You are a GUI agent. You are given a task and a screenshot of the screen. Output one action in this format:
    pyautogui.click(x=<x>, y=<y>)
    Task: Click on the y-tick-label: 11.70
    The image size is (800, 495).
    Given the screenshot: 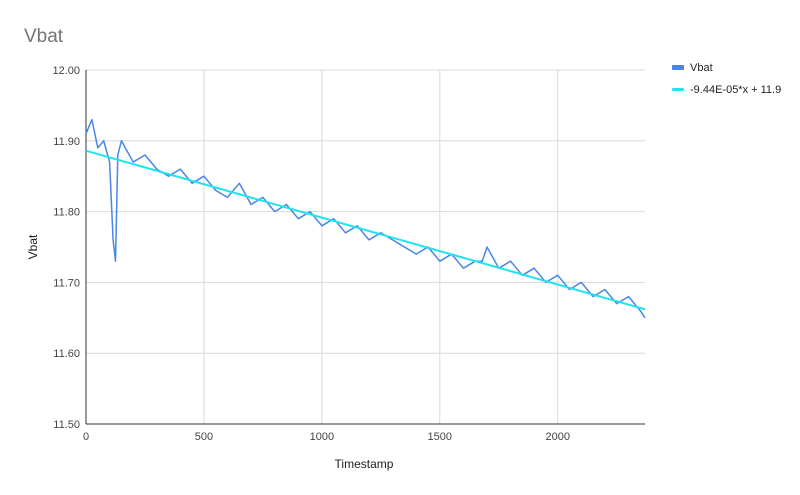 What is the action you would take?
    pyautogui.click(x=66, y=283)
    